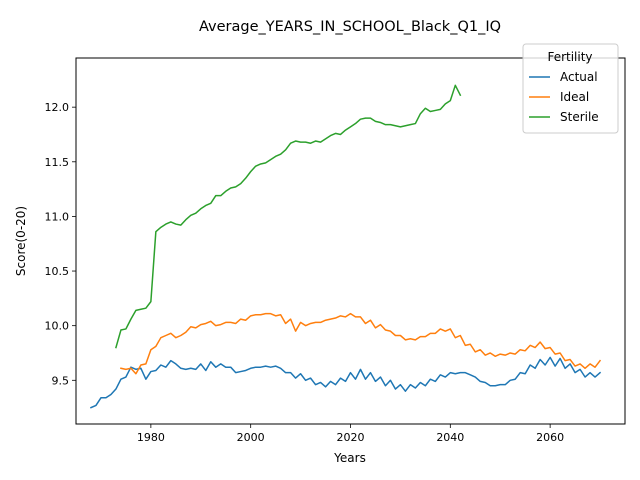 Image resolution: width=640 pixels, height=480 pixels. Describe the element at coordinates (61, 380) in the screenshot. I see `y-tick-label: 9.5` at that location.